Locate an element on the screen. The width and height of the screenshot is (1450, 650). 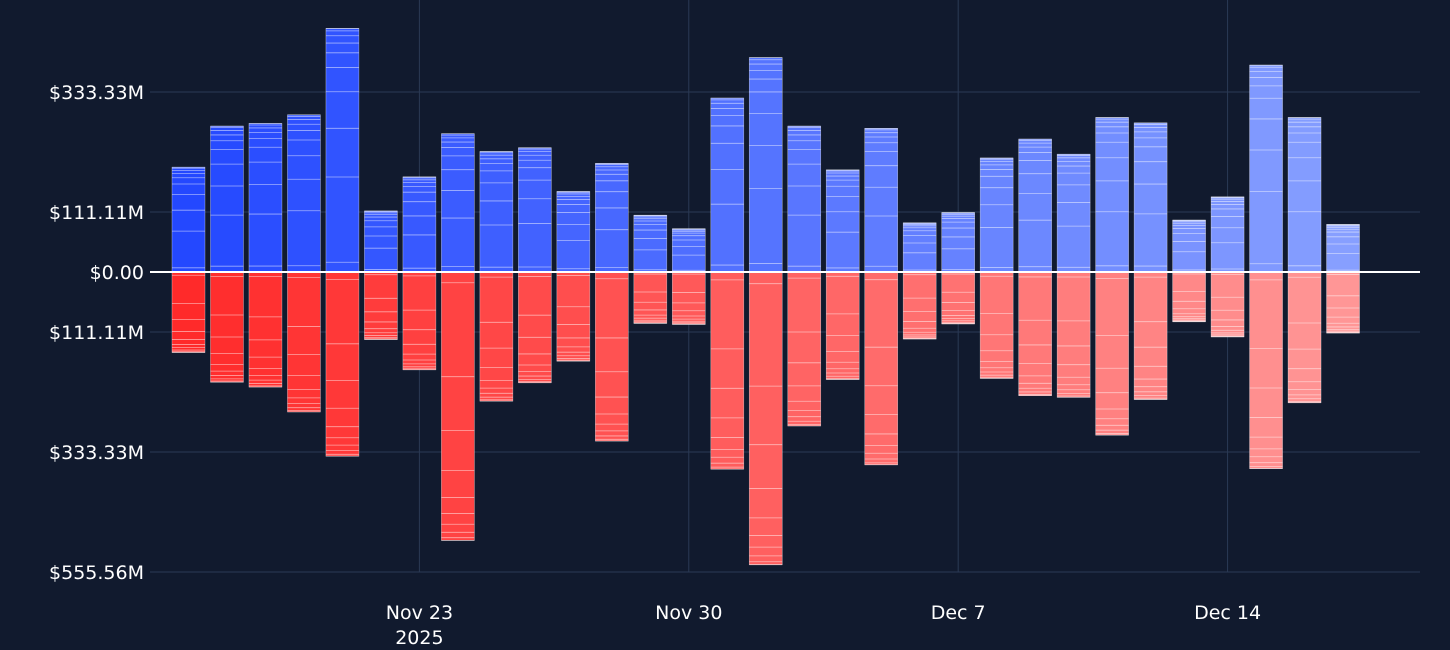
y-tick-label: $555.56M is located at coordinates (96, 573).